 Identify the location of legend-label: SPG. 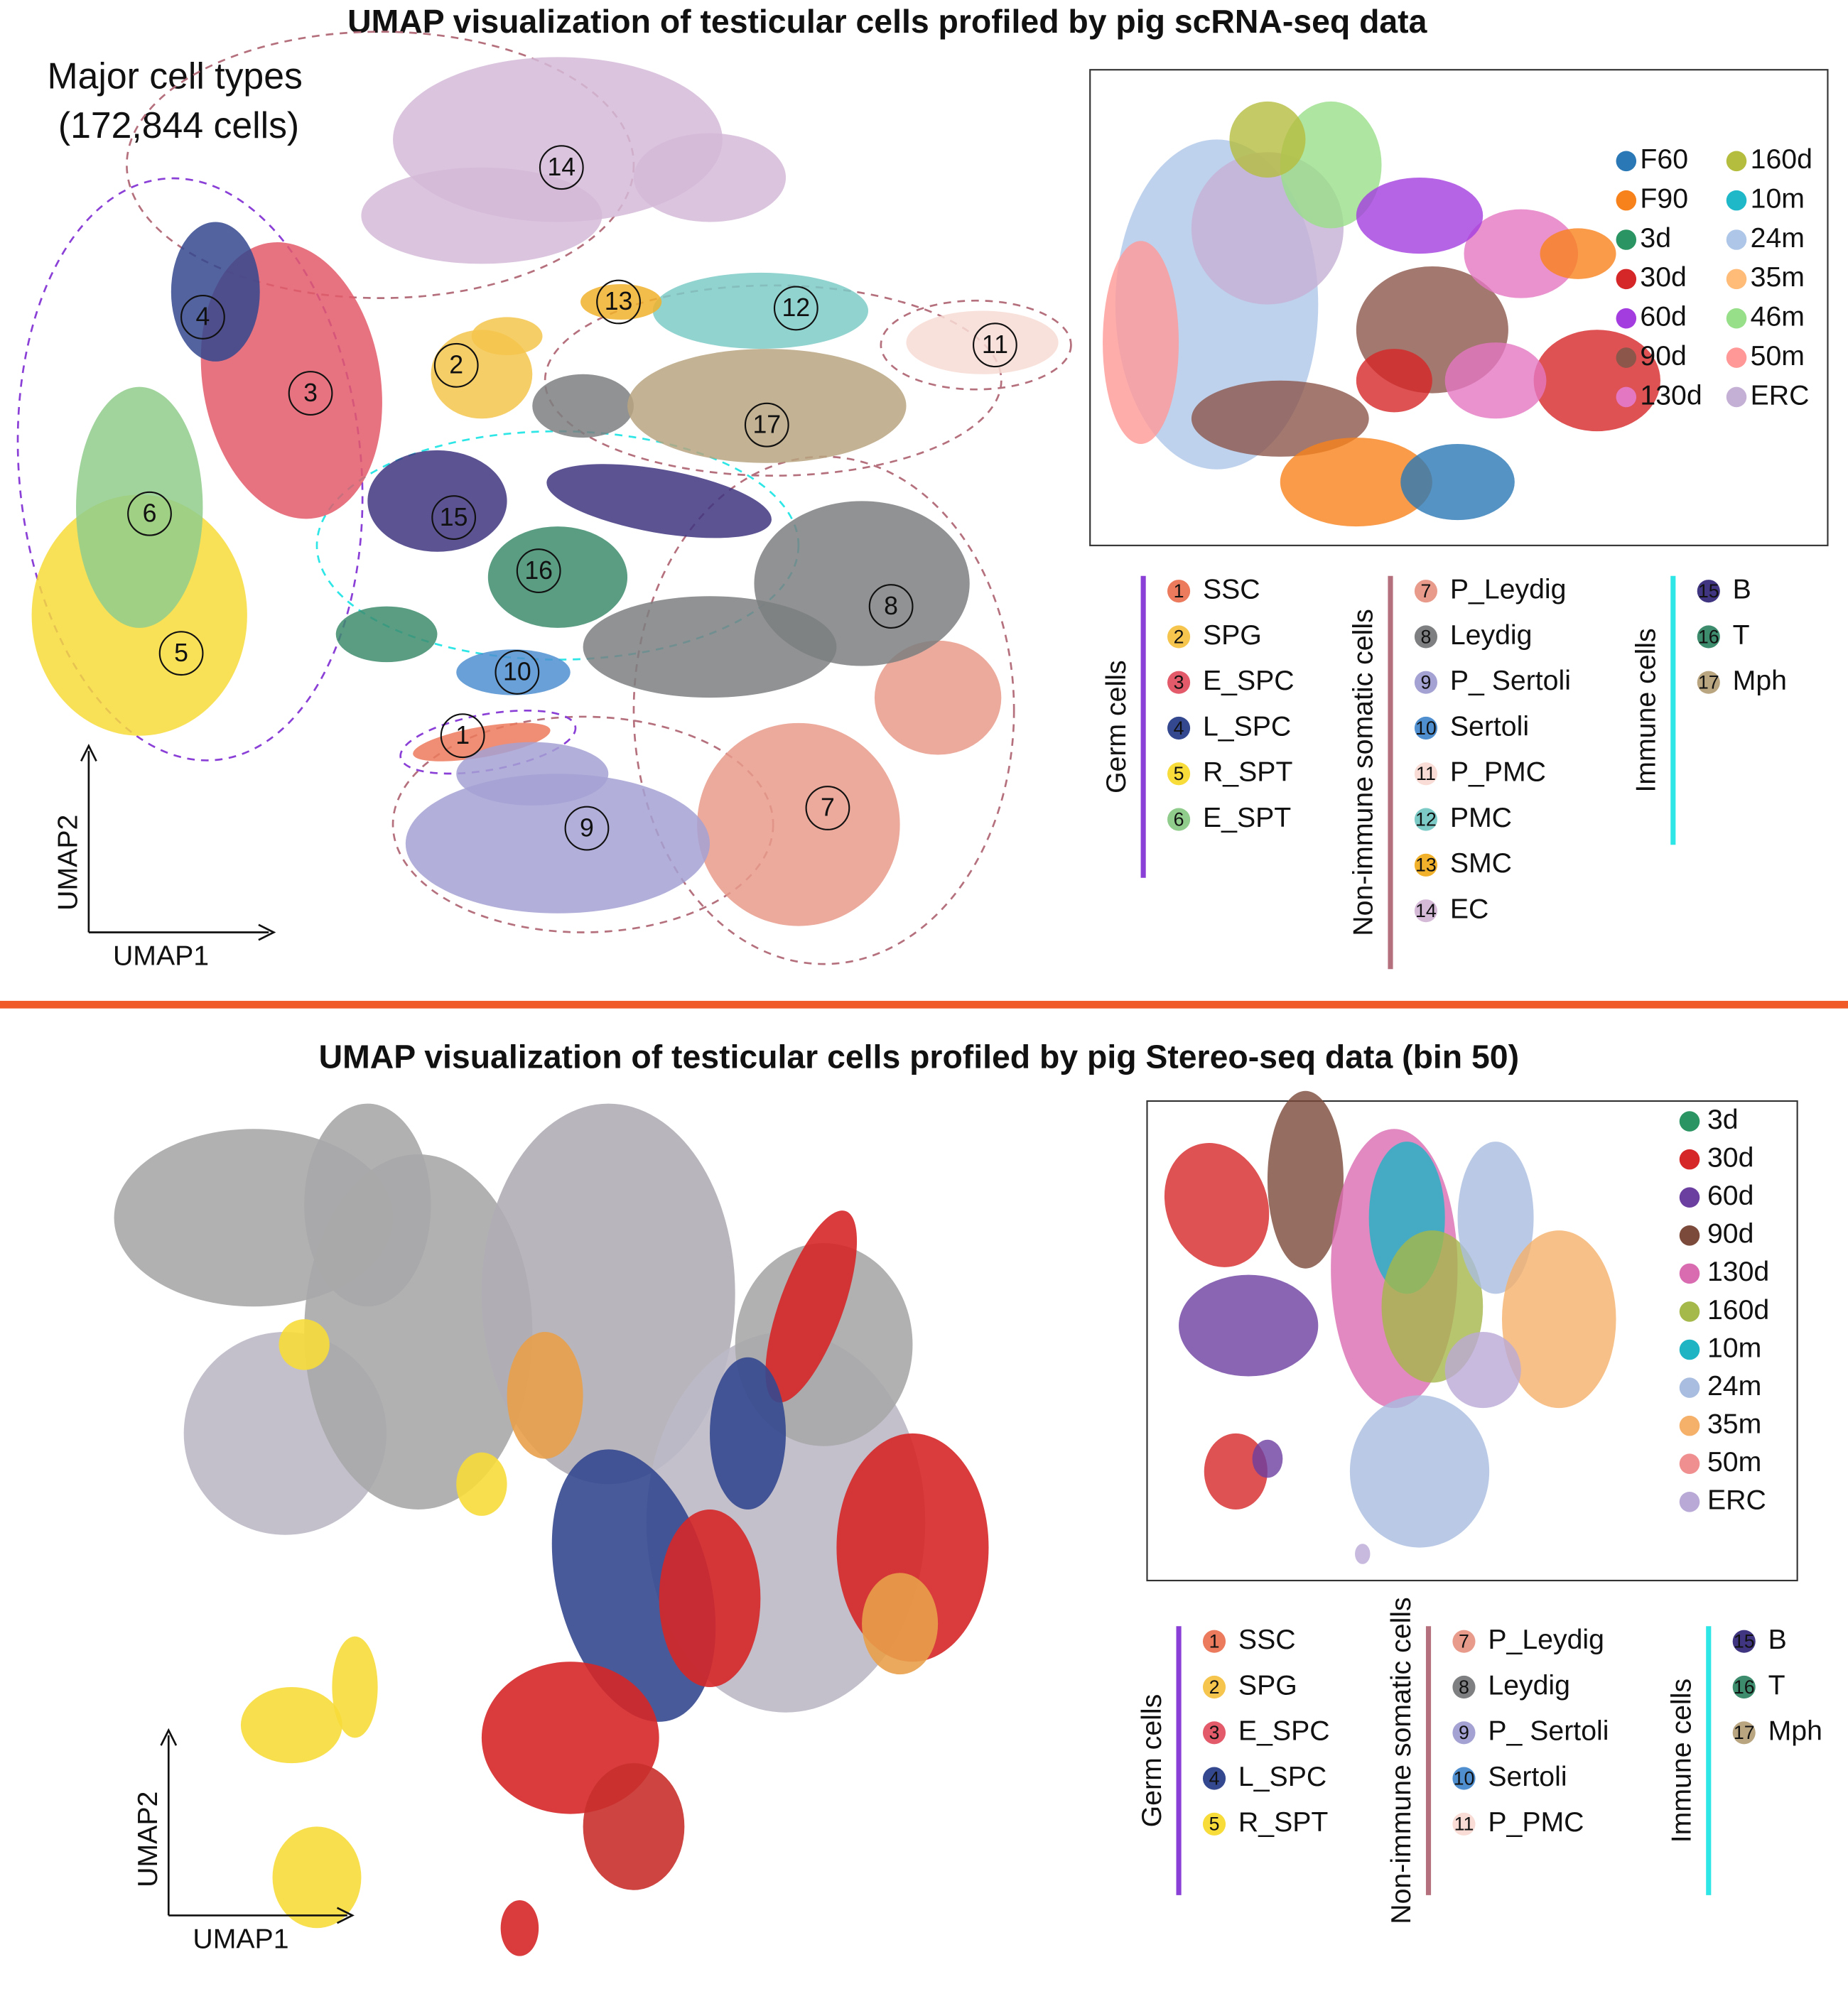
(1267, 1685).